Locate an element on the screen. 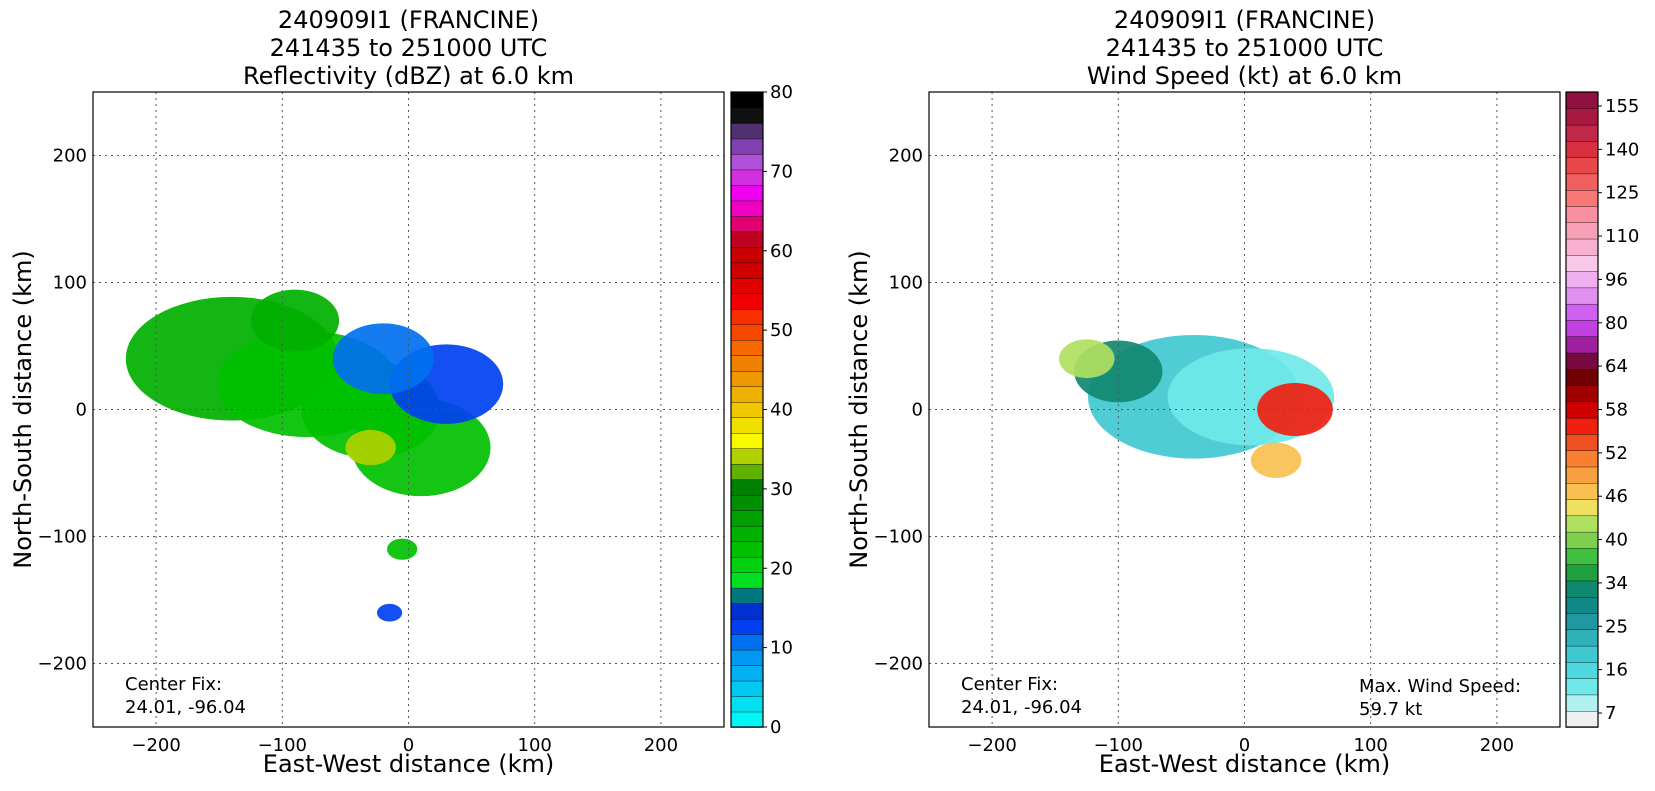 The width and height of the screenshot is (1655, 791). colorbar-tick-label: 20 is located at coordinates (781, 568).